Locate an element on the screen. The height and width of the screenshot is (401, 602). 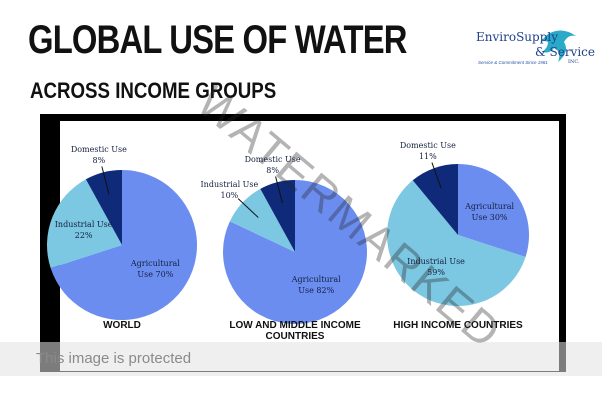
slice-label: Industrial Use 10% is located at coordinates (229, 190).